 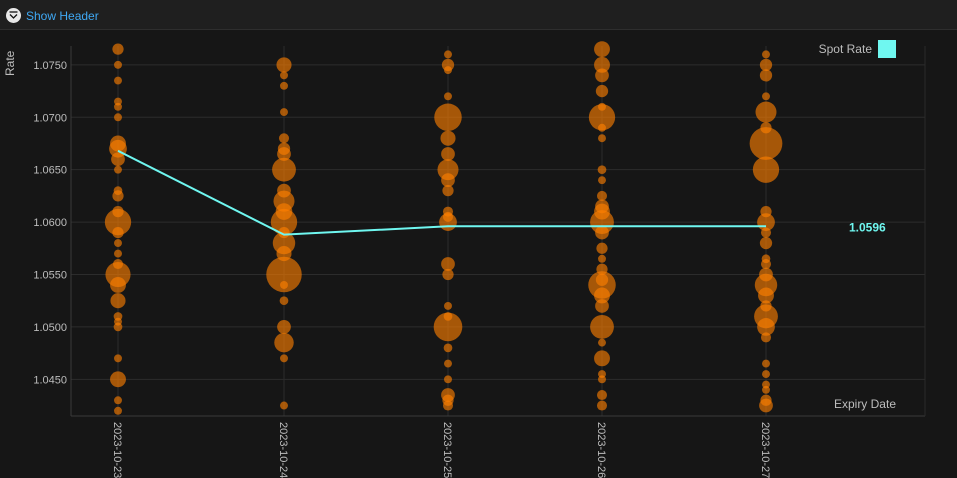 I want to click on show-header-button: Show Header, so click(x=52, y=15).